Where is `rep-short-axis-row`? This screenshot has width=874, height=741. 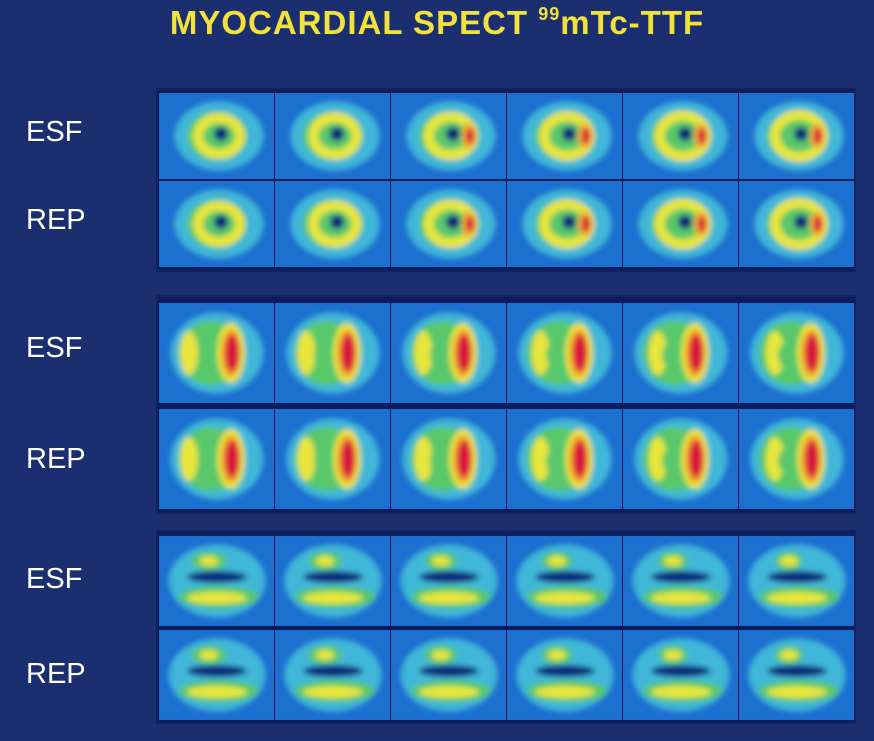
rep-short-axis-row is located at coordinates (506, 224).